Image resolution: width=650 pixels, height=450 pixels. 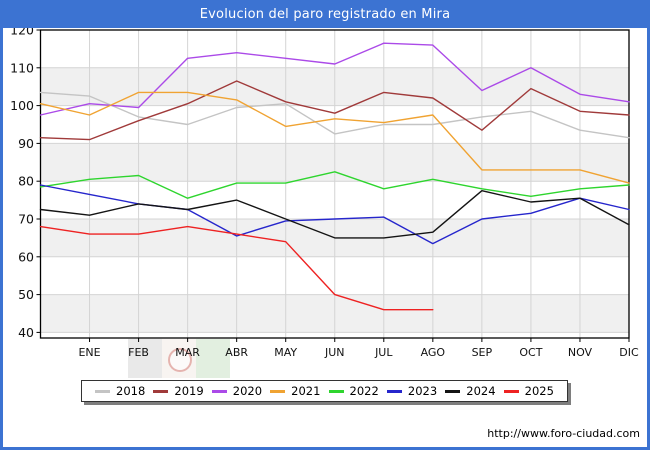 What do you see at coordinates (482, 352) in the screenshot?
I see `x-tick-label: SEP` at bounding box center [482, 352].